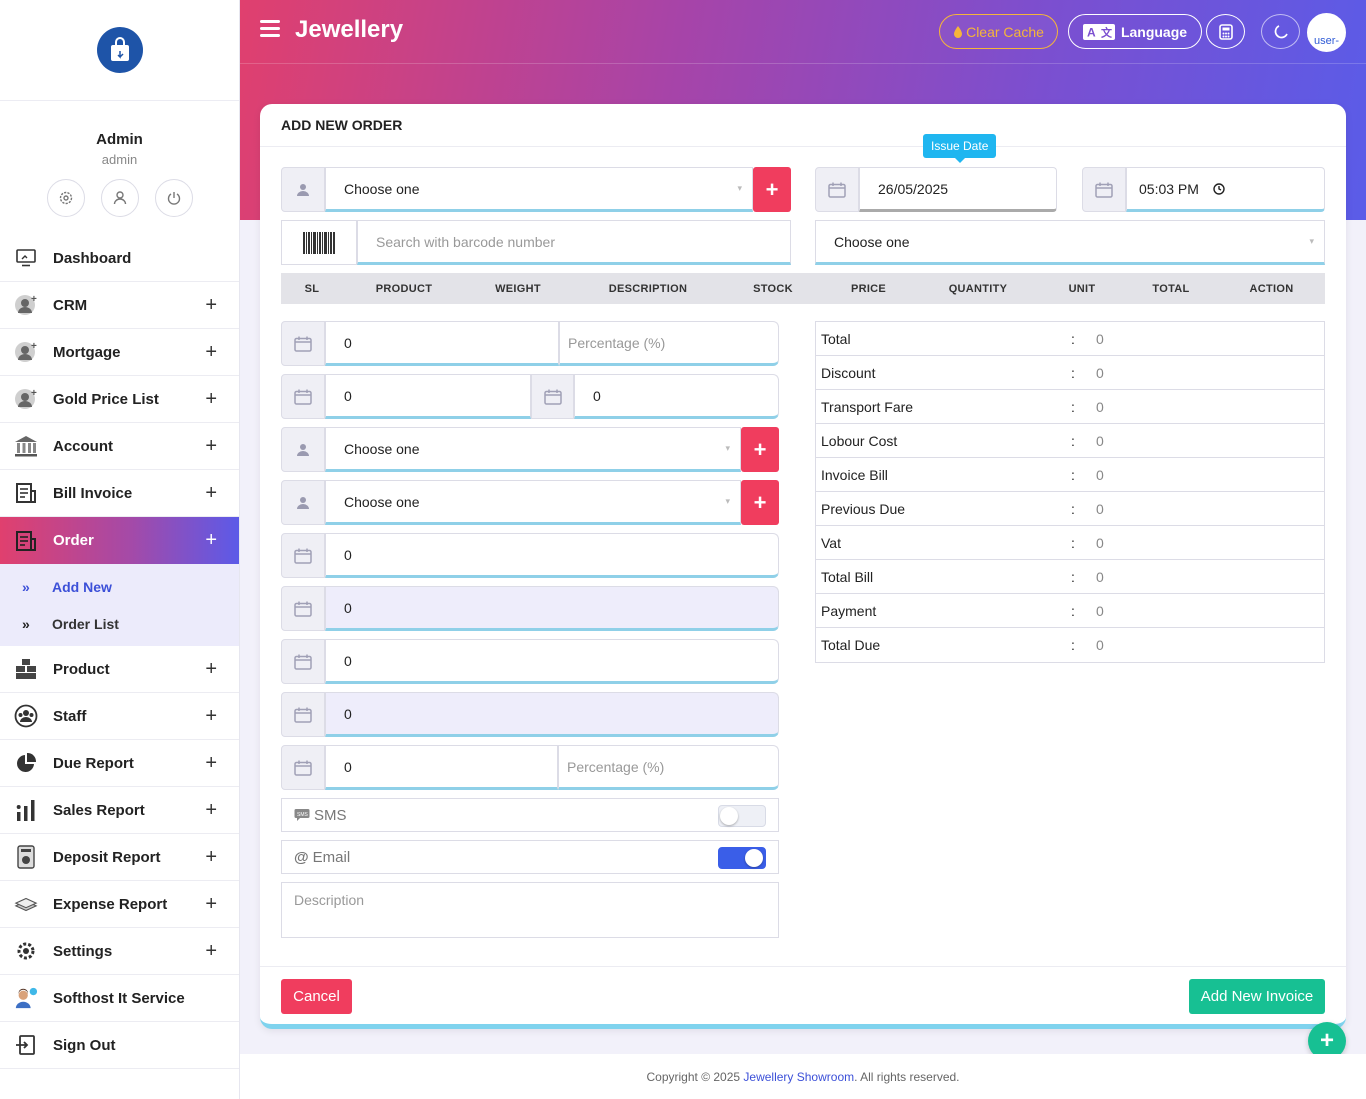 This screenshot has height=1099, width=1366. What do you see at coordinates (760, 449) in the screenshot?
I see `add-select-a-button: +` at bounding box center [760, 449].